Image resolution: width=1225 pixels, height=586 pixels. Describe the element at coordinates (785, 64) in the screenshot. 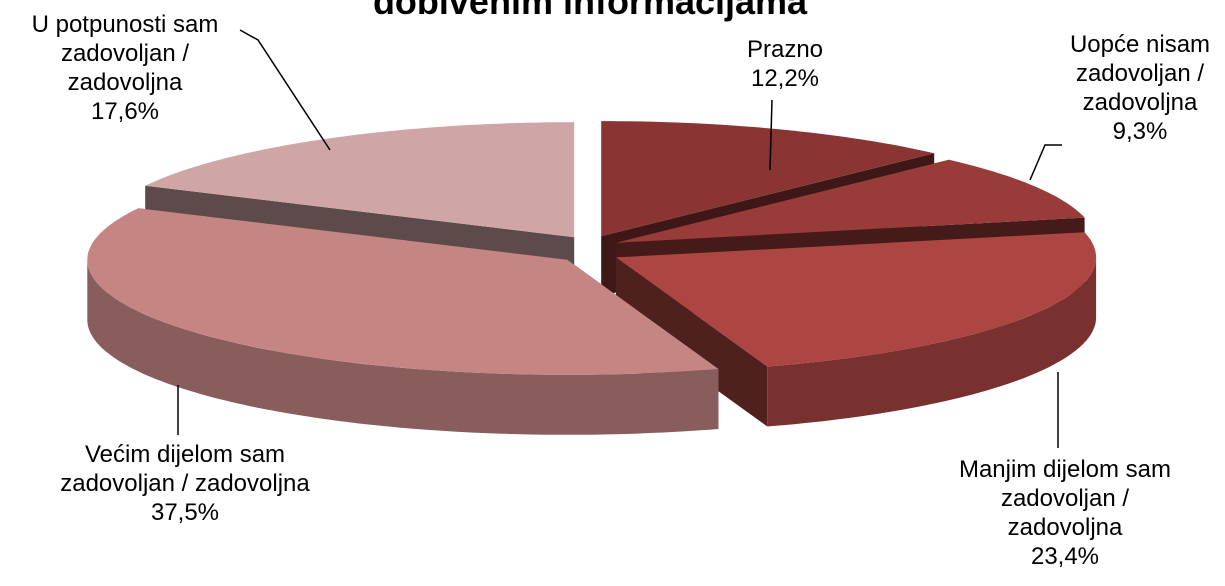

I see `slice-label: Prazno 12,2%` at that location.